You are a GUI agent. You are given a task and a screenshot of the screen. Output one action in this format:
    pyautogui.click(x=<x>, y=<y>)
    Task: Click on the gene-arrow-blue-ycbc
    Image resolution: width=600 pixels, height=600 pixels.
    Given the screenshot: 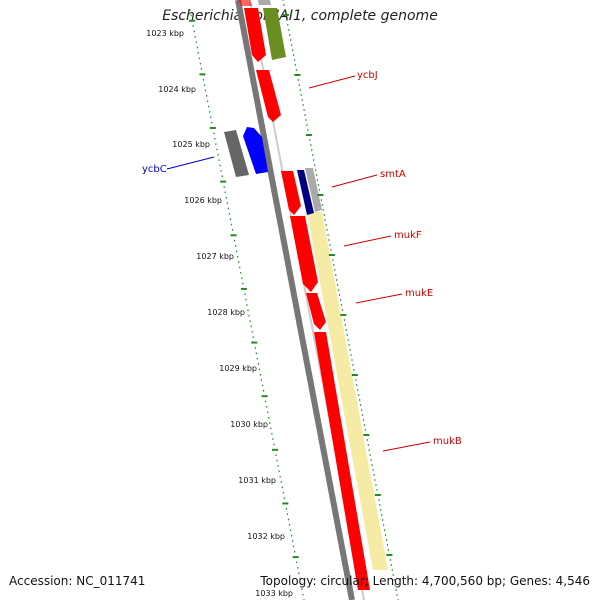 What is the action you would take?
    pyautogui.click(x=255, y=150)
    